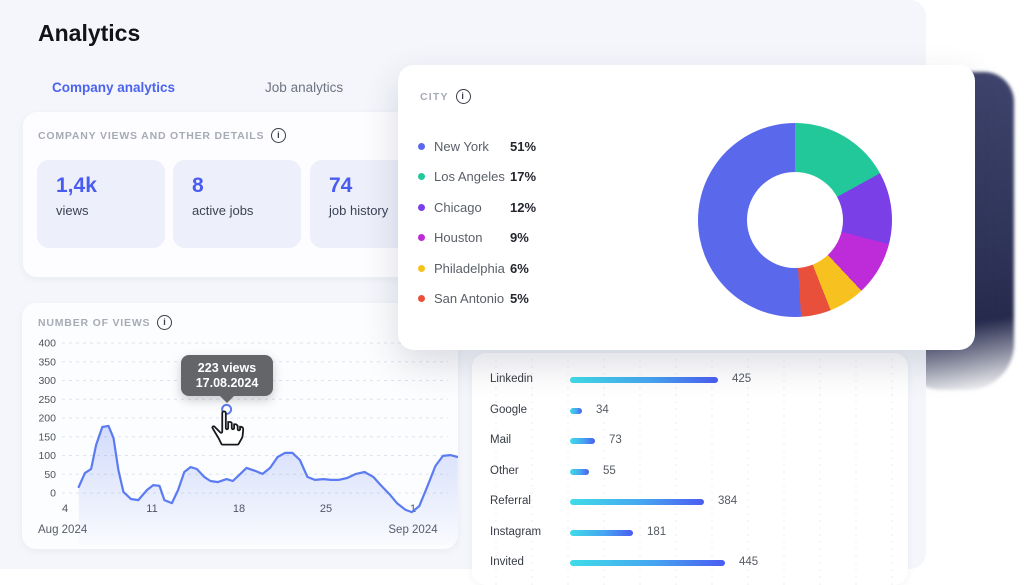 The image size is (1024, 585). I want to click on bar-value: 181, so click(657, 531).